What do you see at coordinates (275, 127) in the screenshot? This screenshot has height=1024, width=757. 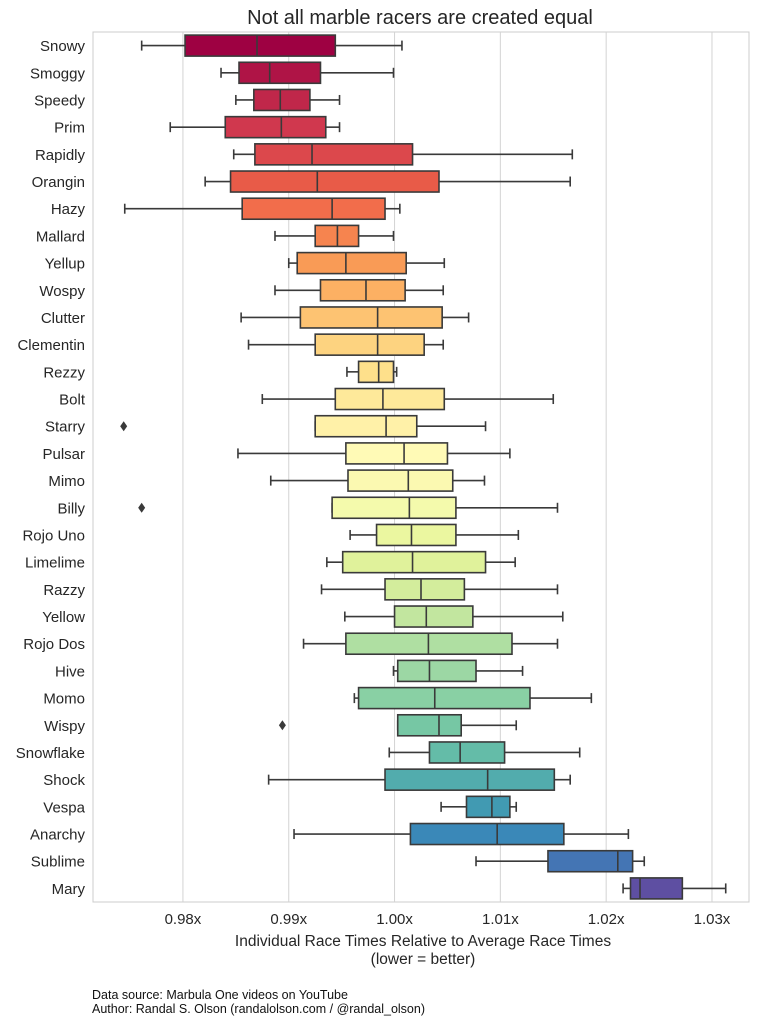 I see `box-prim` at bounding box center [275, 127].